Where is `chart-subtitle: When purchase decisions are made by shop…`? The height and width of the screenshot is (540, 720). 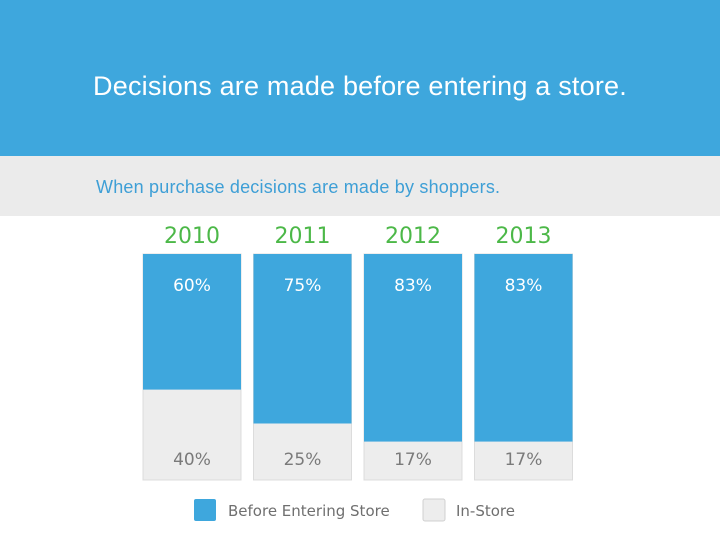 chart-subtitle: When purchase decisions are made by shop… is located at coordinates (298, 187).